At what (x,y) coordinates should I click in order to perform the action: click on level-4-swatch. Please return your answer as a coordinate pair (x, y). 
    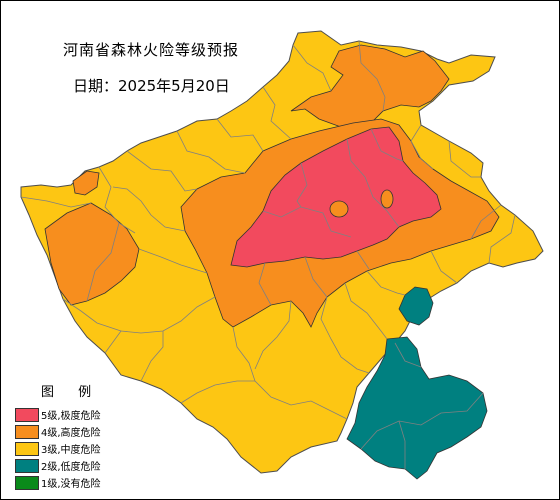
    Looking at the image, I should click on (27, 431).